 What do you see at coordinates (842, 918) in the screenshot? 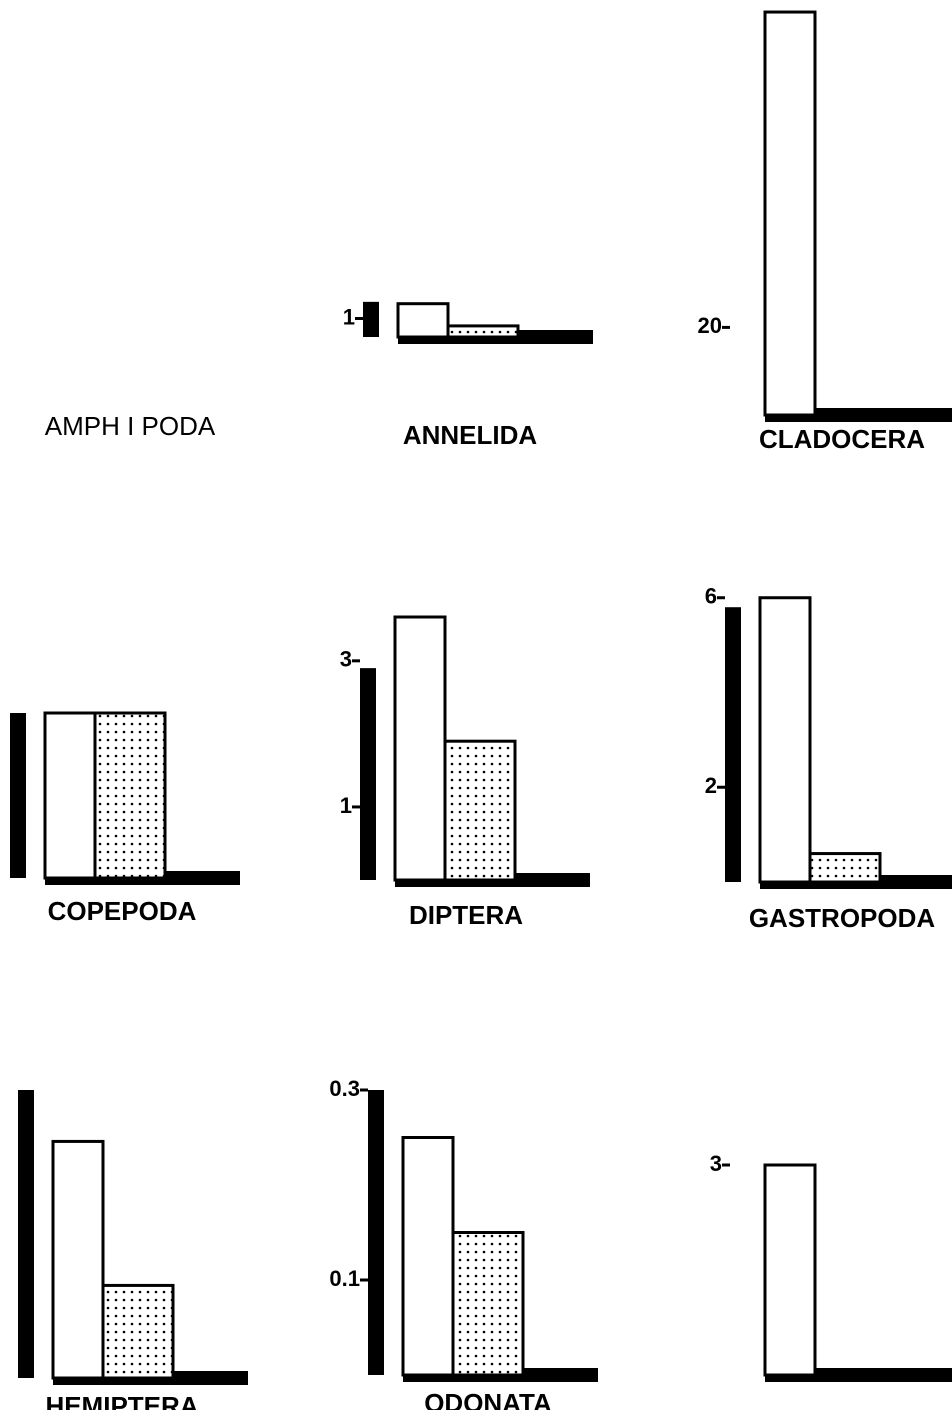
I see `panel-title: GASTROPODA` at bounding box center [842, 918].